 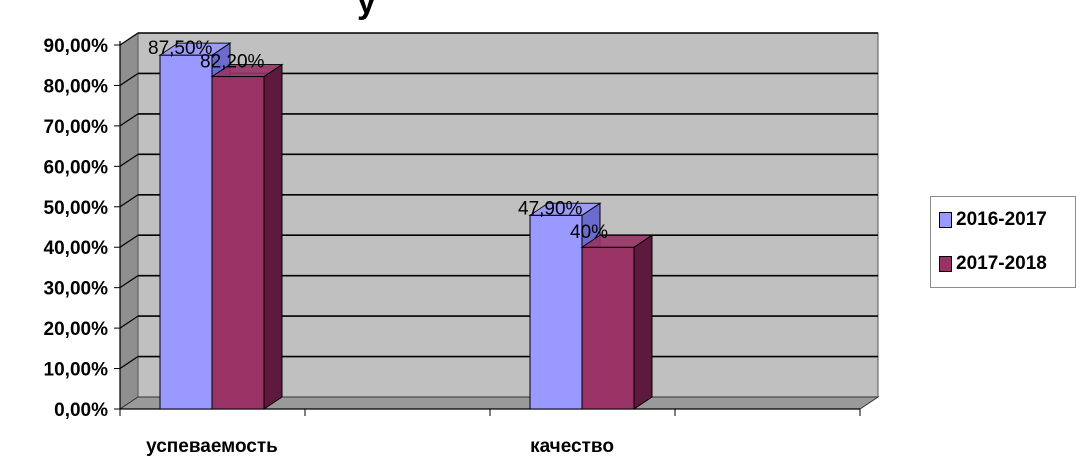 I want to click on legend: 2016-2017 2017-2018, so click(x=1003, y=242).